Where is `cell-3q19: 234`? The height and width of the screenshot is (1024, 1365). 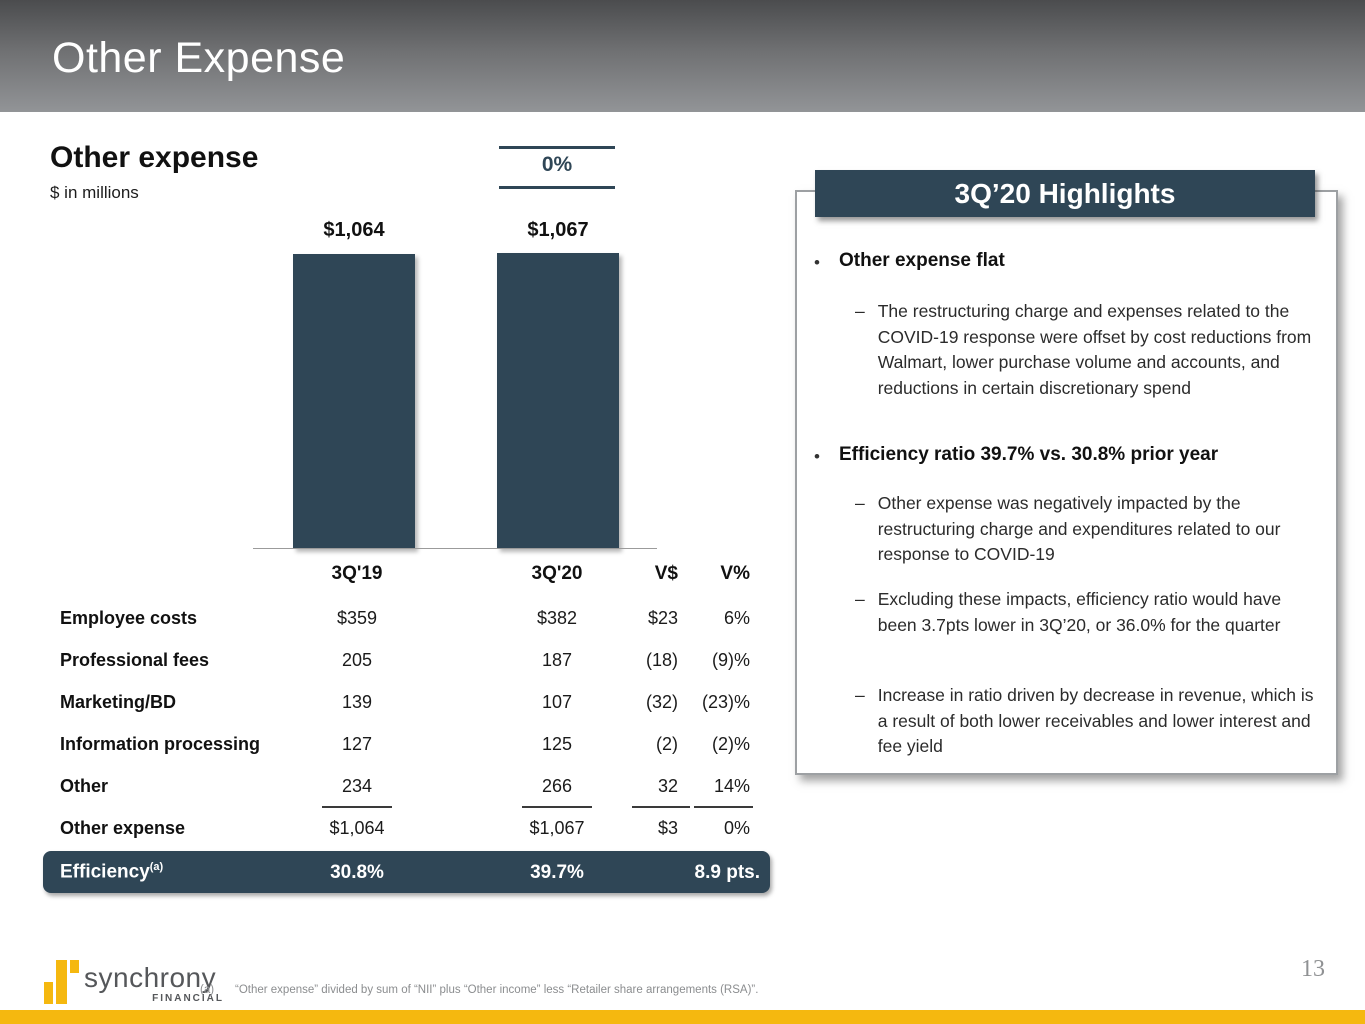 cell-3q19: 234 is located at coordinates (357, 786).